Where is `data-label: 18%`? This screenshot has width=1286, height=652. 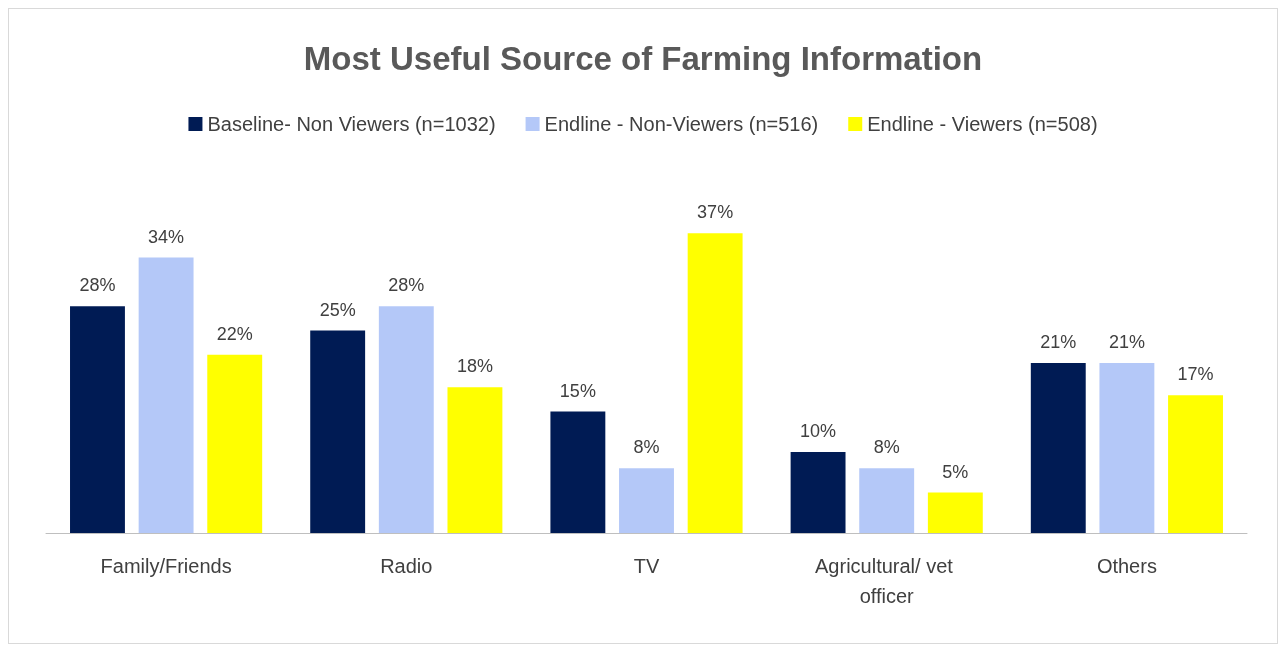
data-label: 18% is located at coordinates (474, 366).